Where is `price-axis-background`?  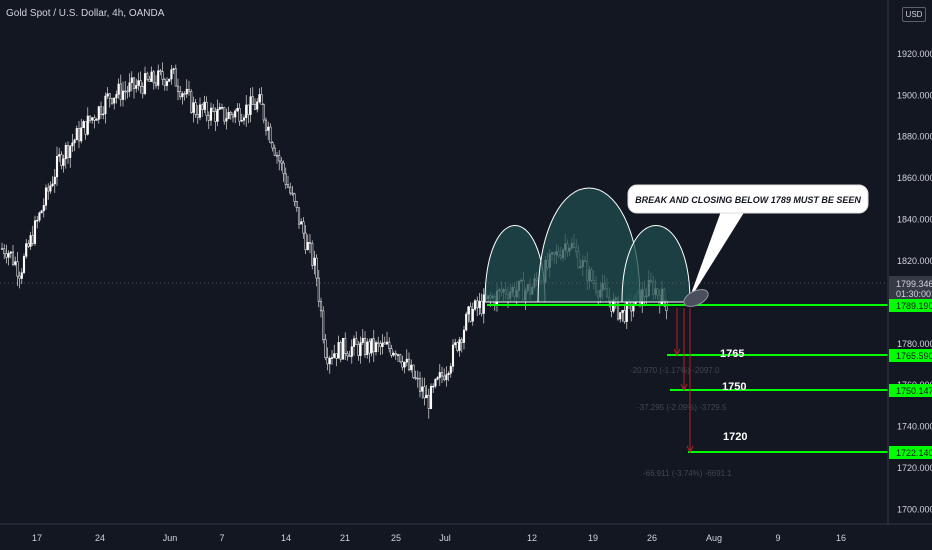 price-axis-background is located at coordinates (910, 262).